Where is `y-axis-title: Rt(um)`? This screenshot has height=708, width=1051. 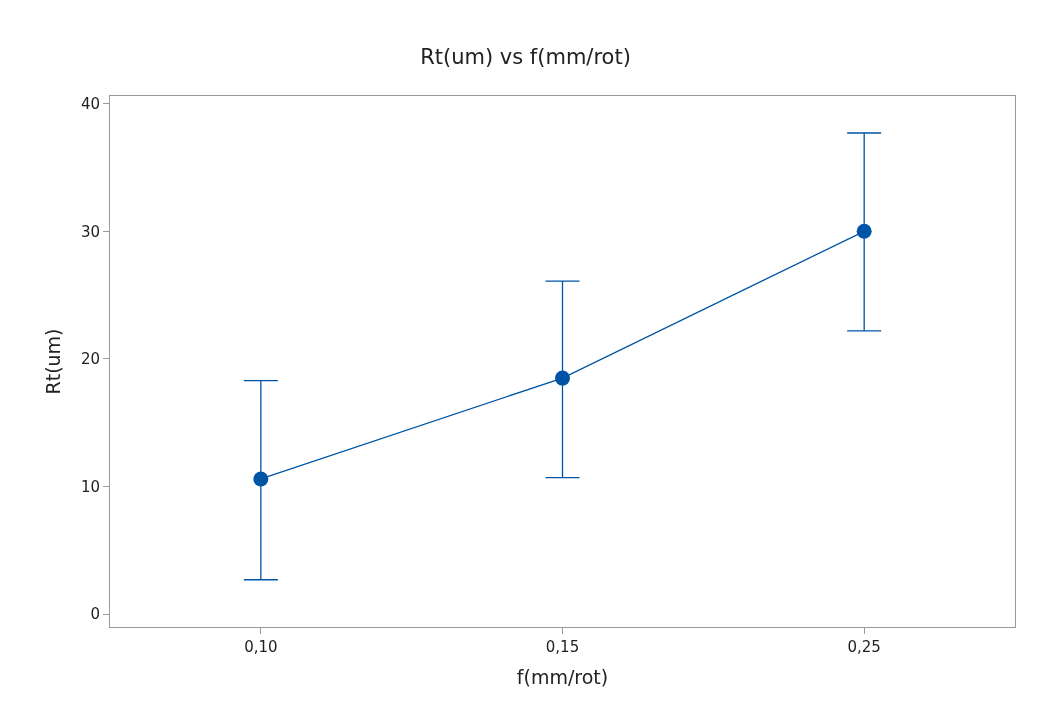
y-axis-title: Rt(um) is located at coordinates (52, 361).